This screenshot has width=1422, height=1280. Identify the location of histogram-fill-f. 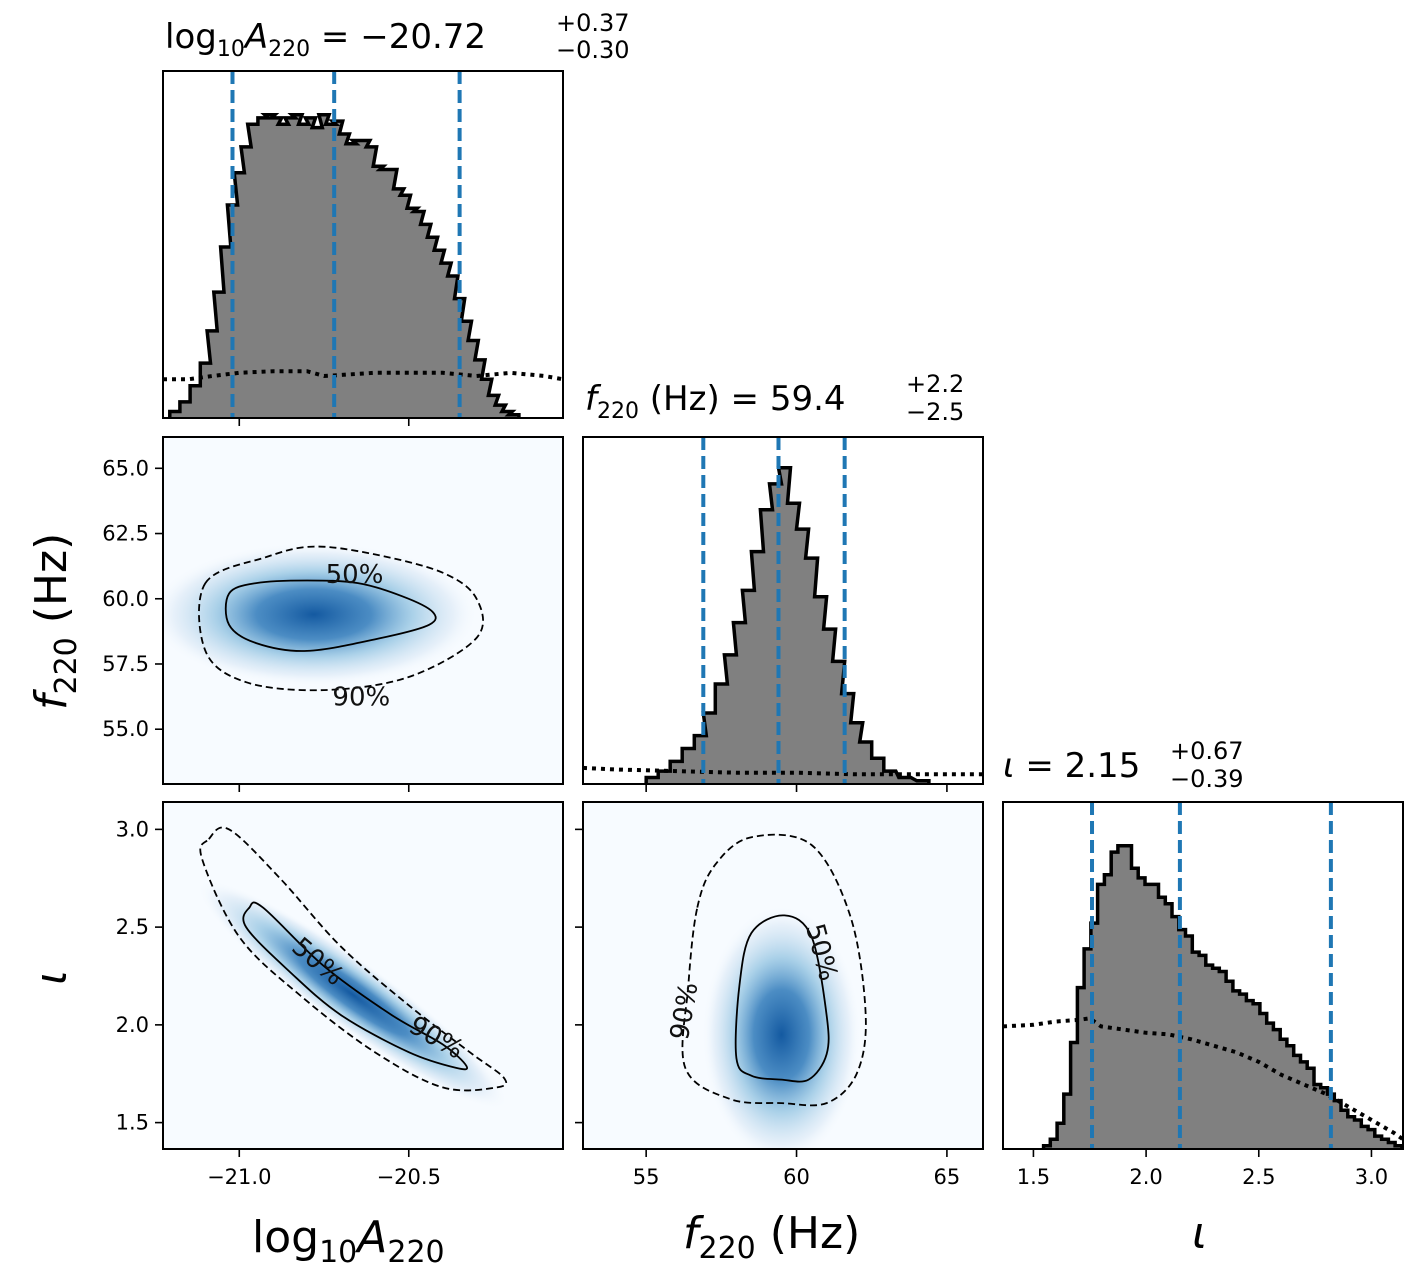
(787, 625).